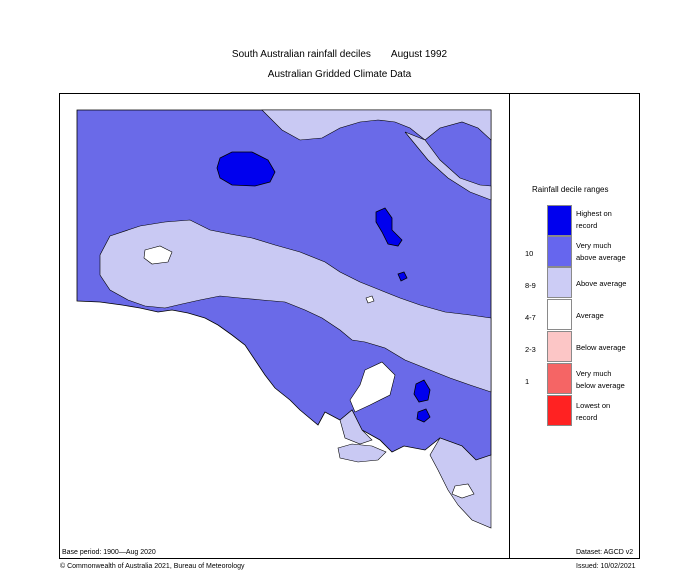  Describe the element at coordinates (158, 255) in the screenshot. I see `region-average-northwest` at that location.